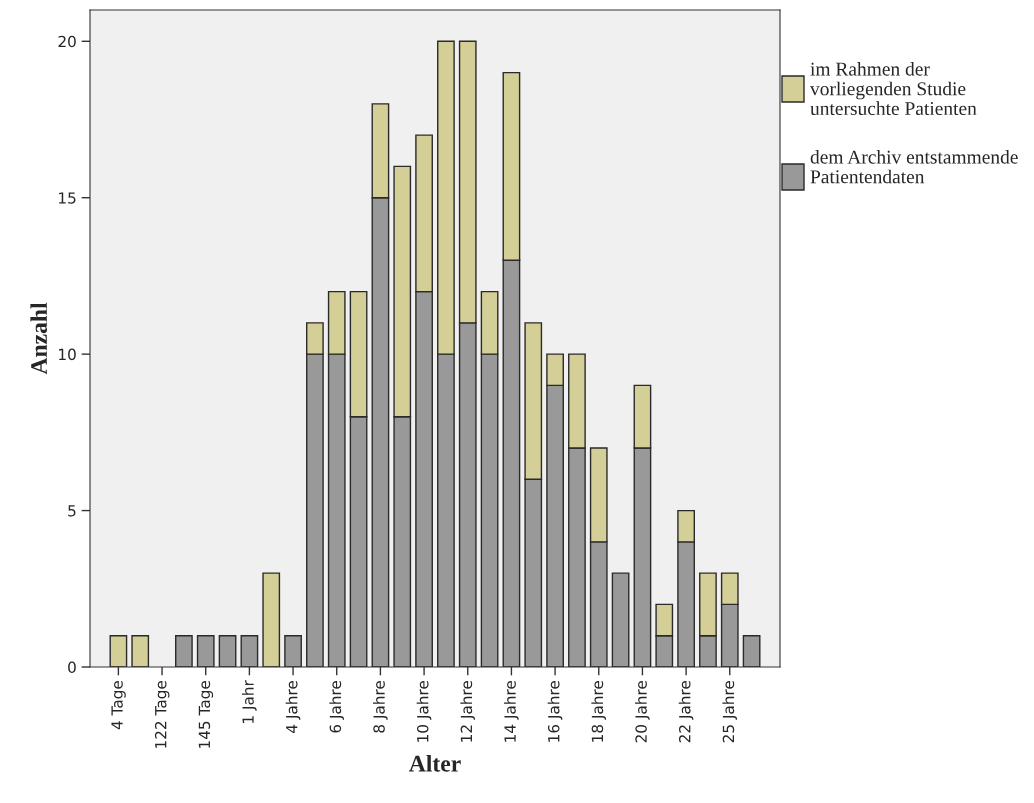 The height and width of the screenshot is (803, 1034). What do you see at coordinates (67, 198) in the screenshot?
I see `y-tick-label: 15` at bounding box center [67, 198].